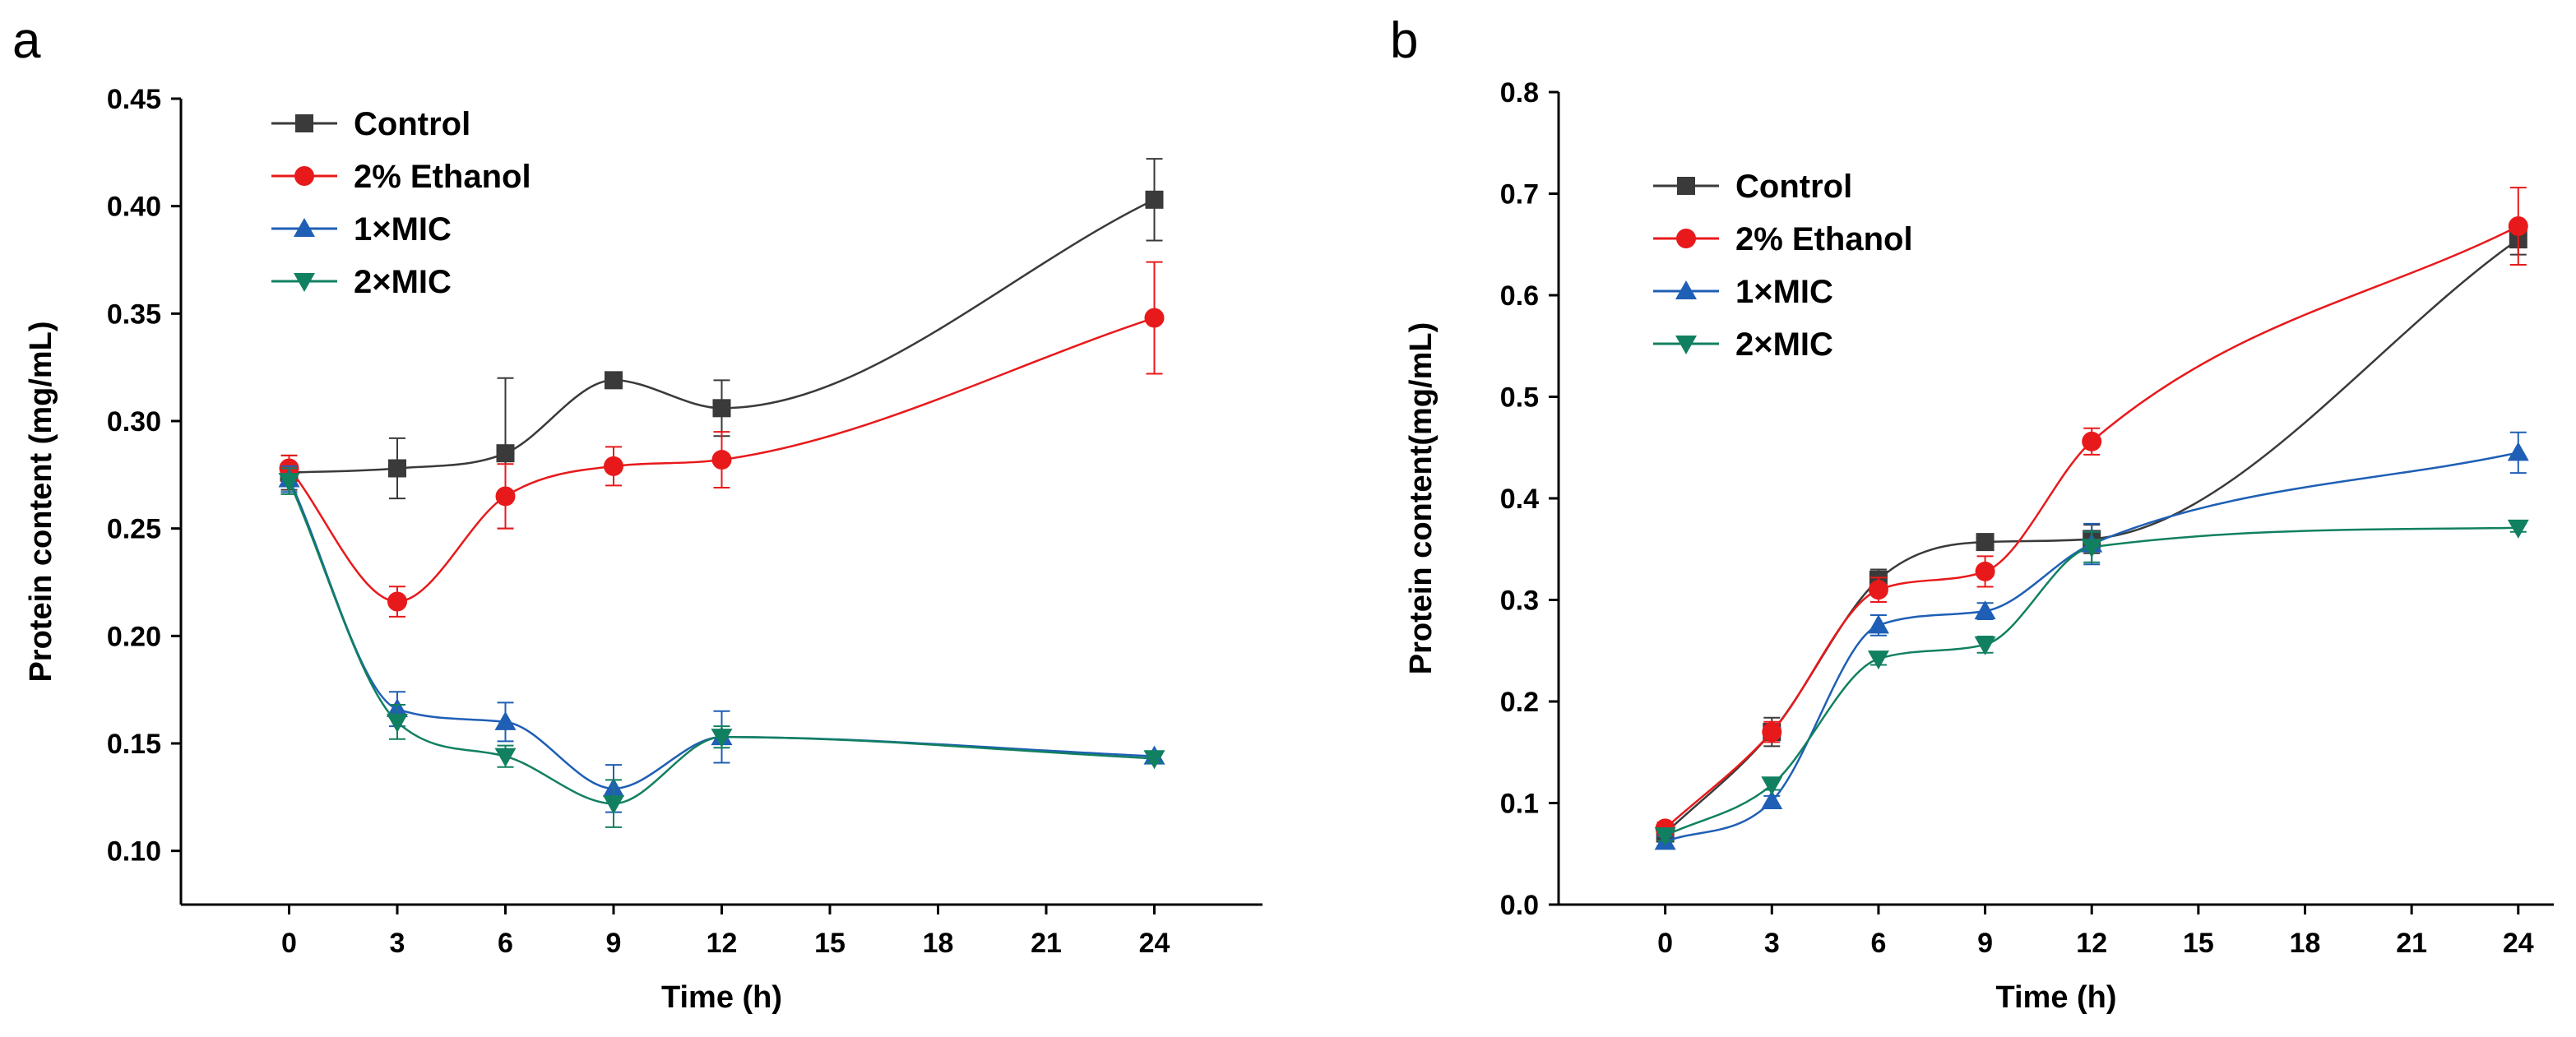 This screenshot has width=2576, height=1037. Describe the element at coordinates (1520, 702) in the screenshot. I see `y-tick-label: 0.2` at that location.